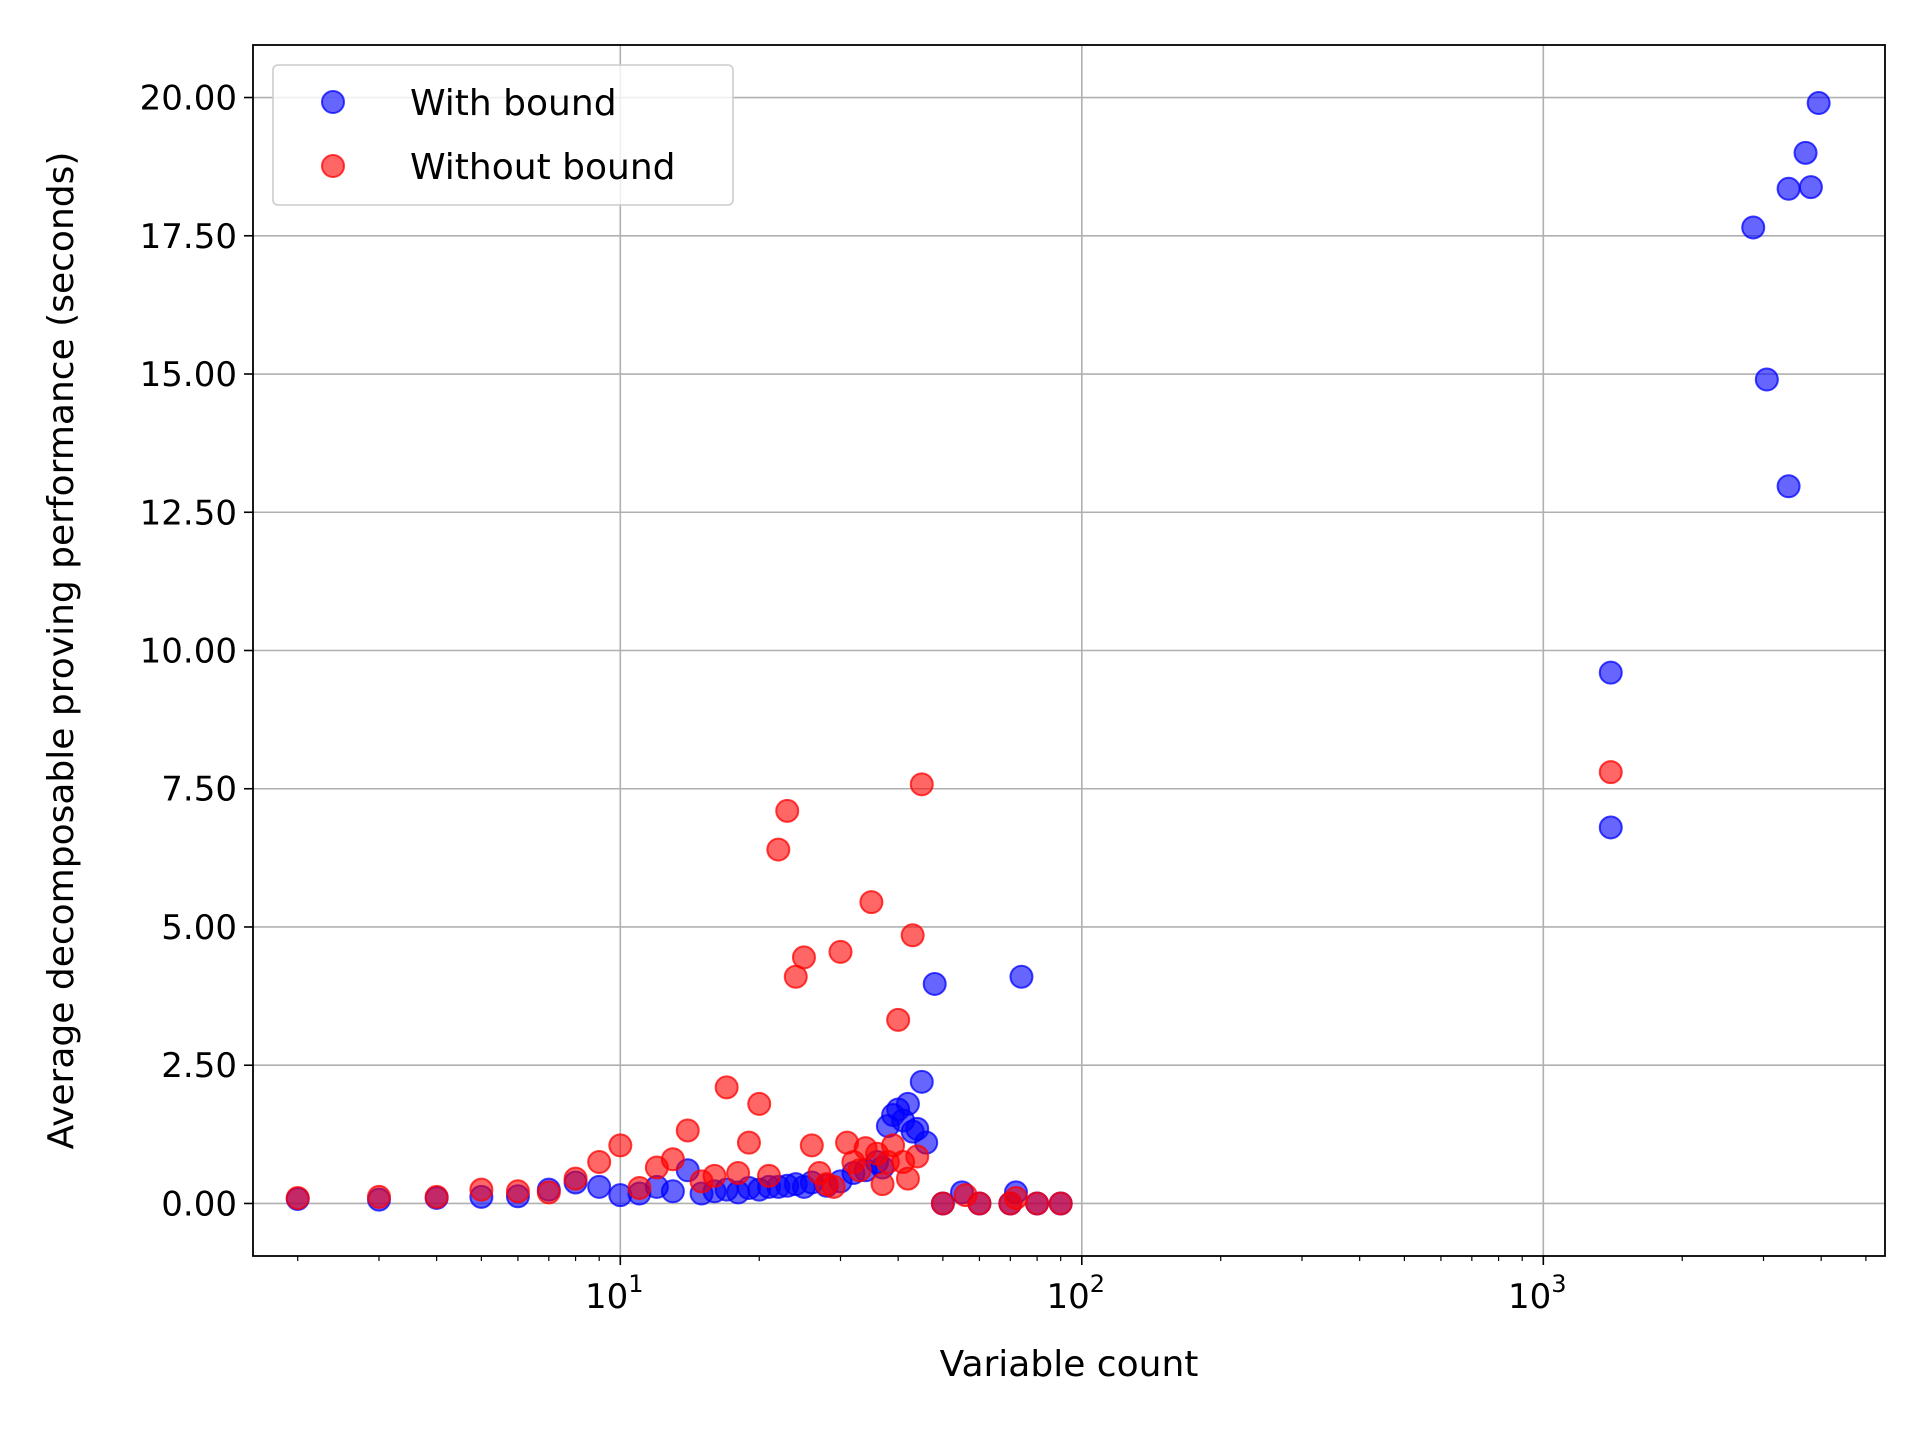 Image resolution: width=1920 pixels, height=1445 pixels. What do you see at coordinates (188, 375) in the screenshot?
I see `y-tick-label: 15.00` at bounding box center [188, 375].